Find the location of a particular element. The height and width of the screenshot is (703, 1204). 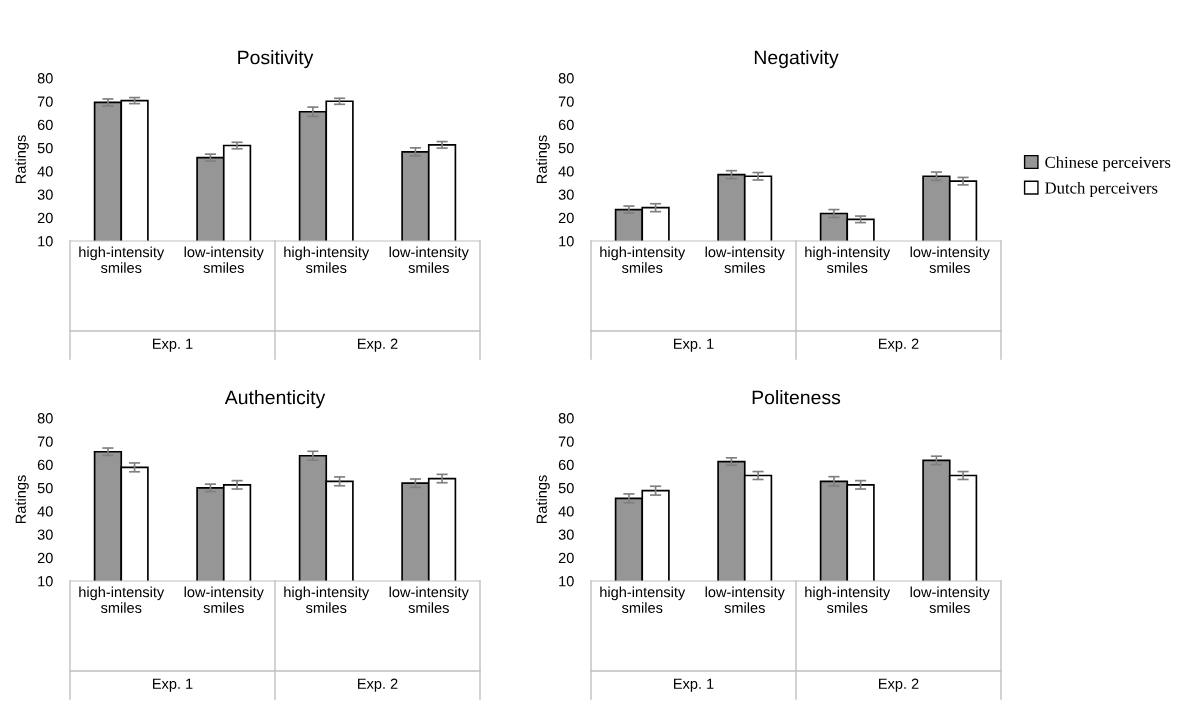

legend-label: Chinese perceivers is located at coordinates (1108, 164).